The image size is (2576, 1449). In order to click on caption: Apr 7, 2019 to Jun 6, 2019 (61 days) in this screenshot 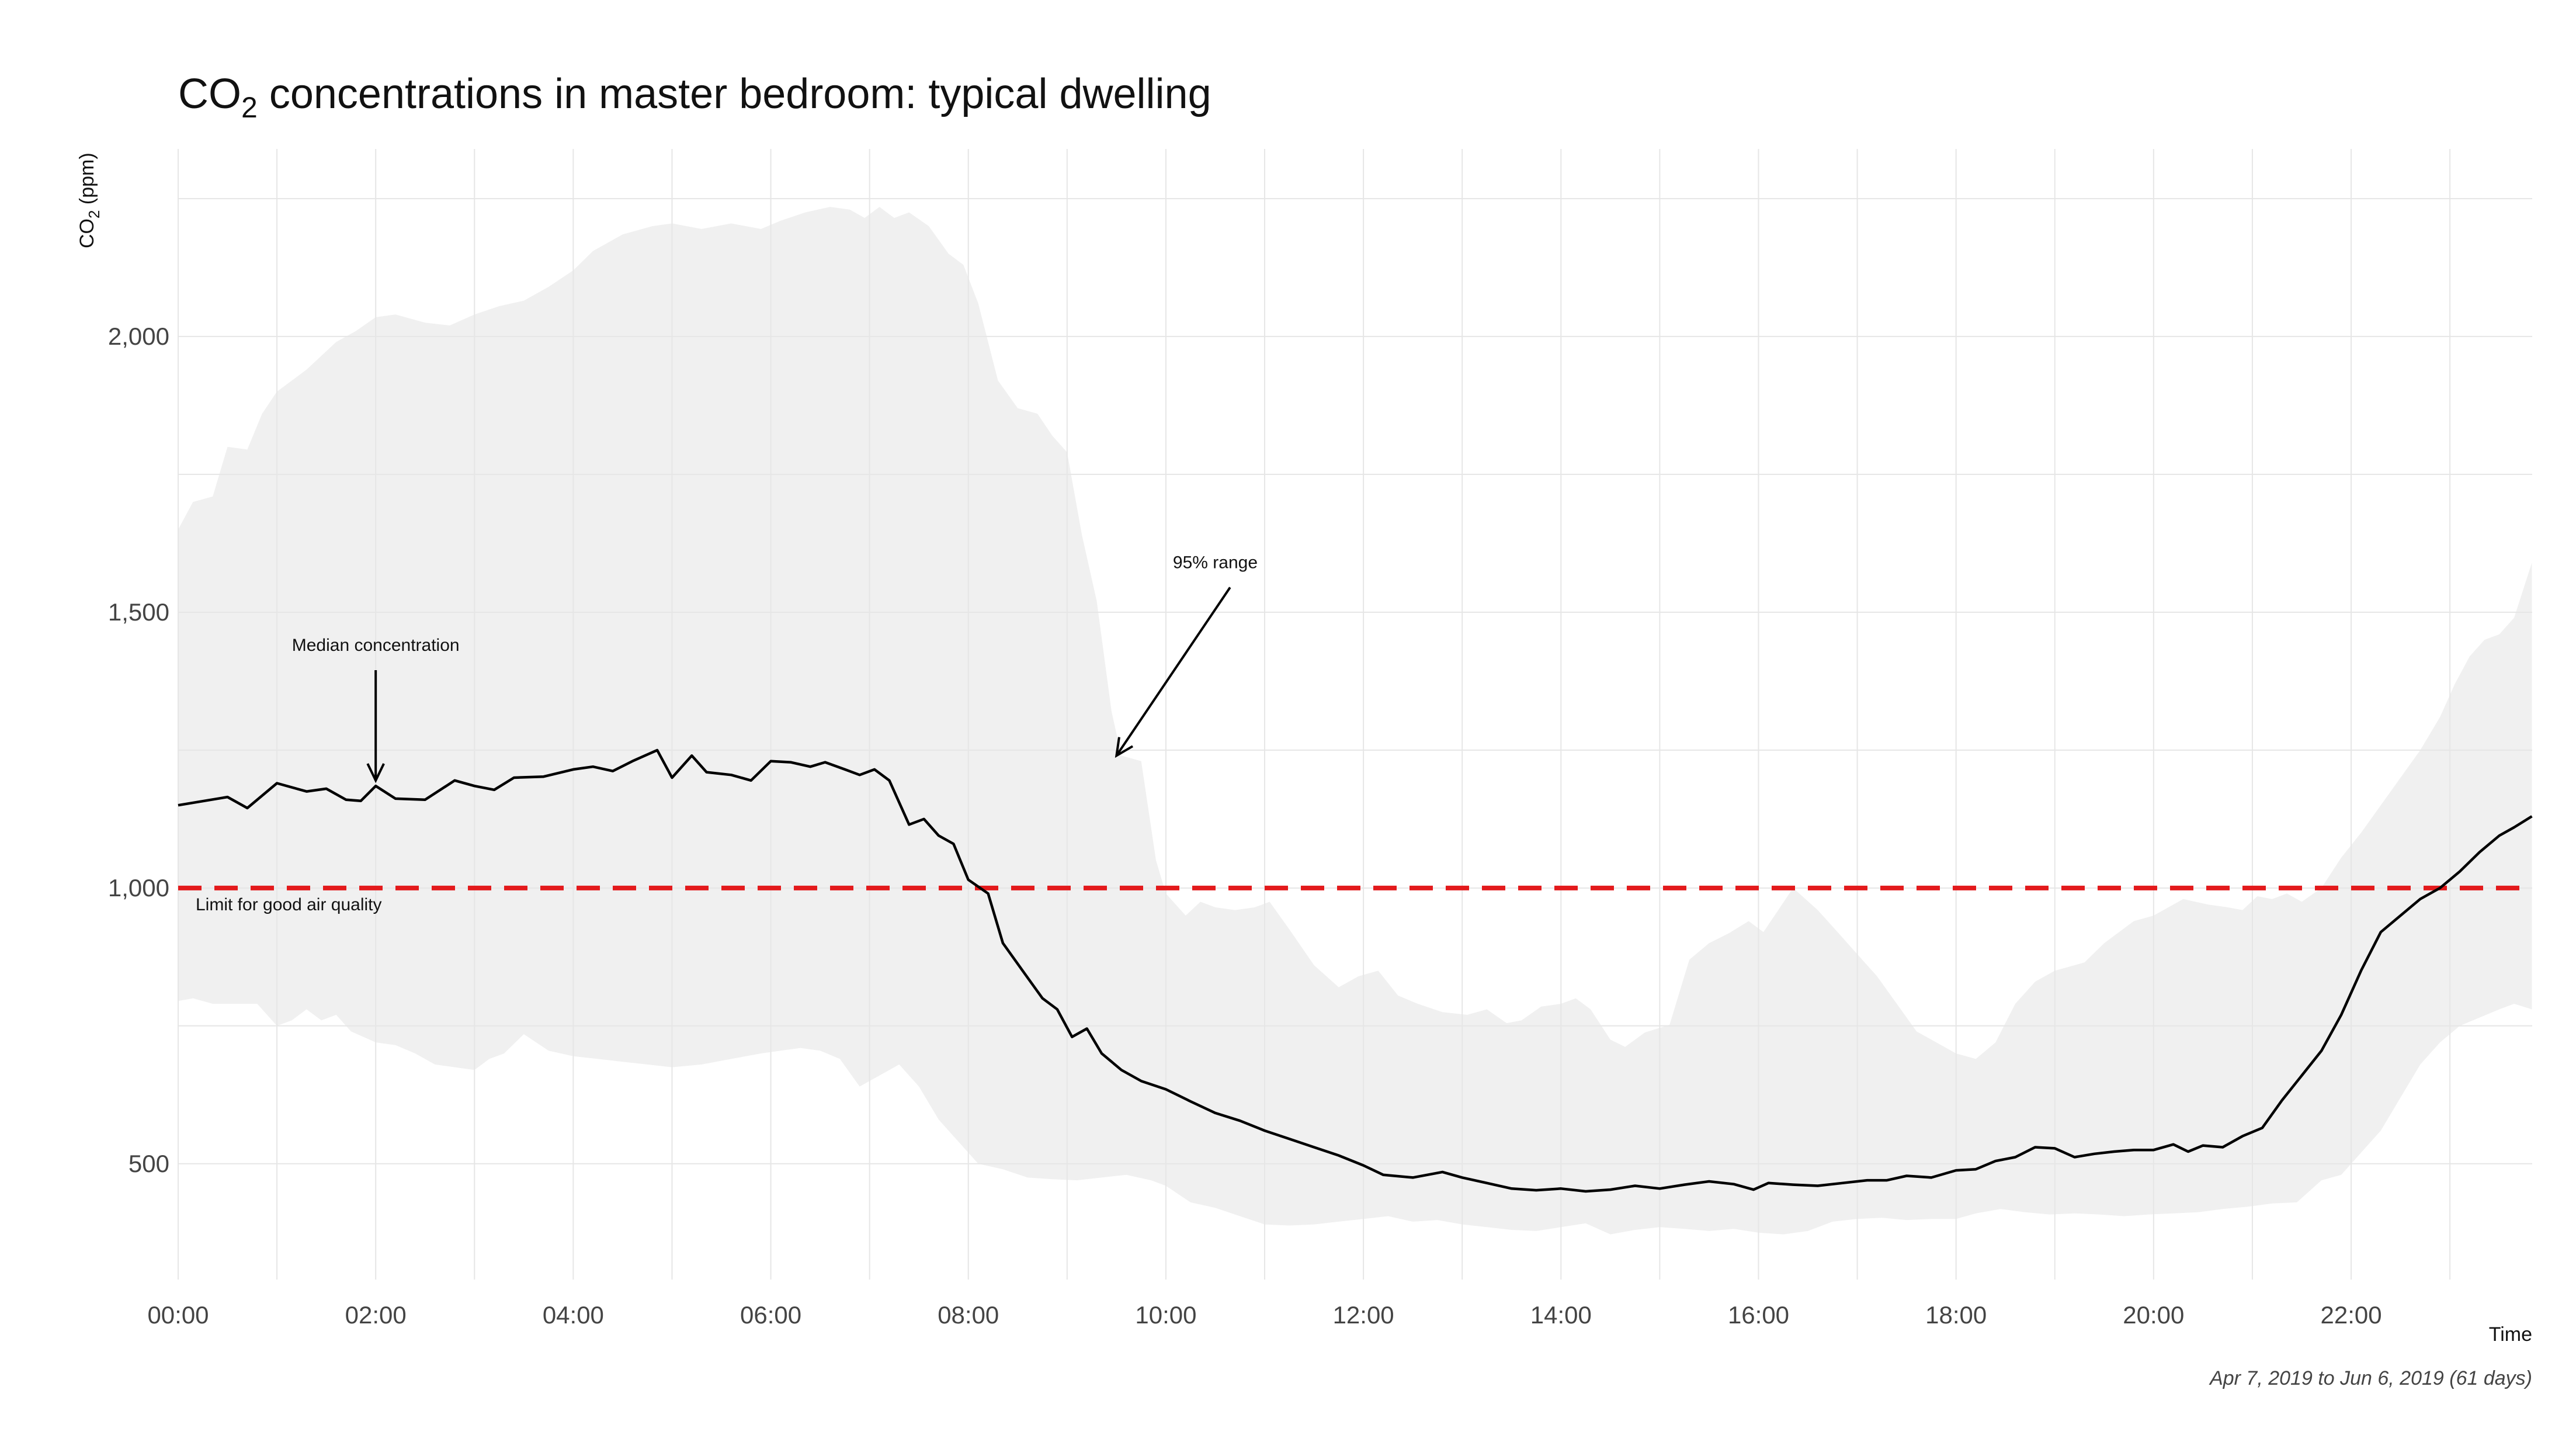, I will do `click(2370, 1378)`.